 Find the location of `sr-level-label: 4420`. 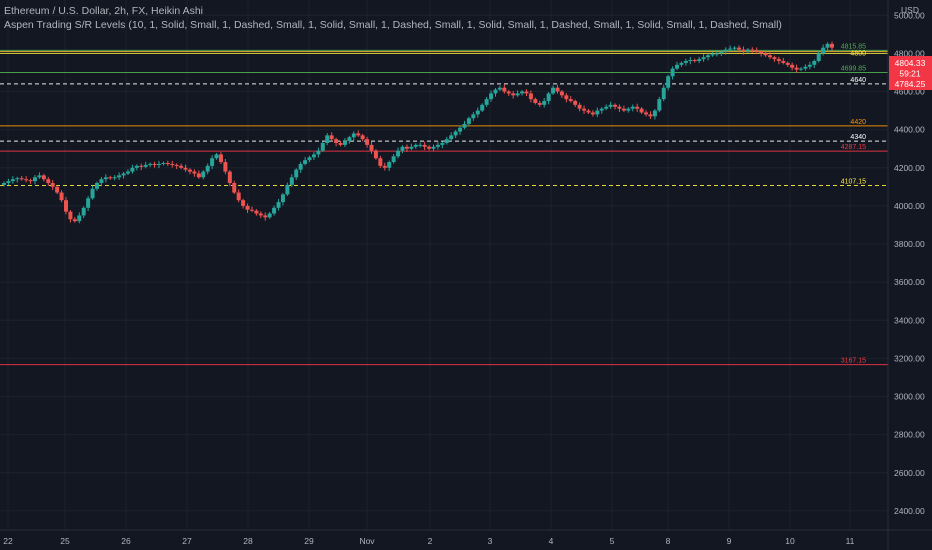

sr-level-label: 4420 is located at coordinates (858, 122).